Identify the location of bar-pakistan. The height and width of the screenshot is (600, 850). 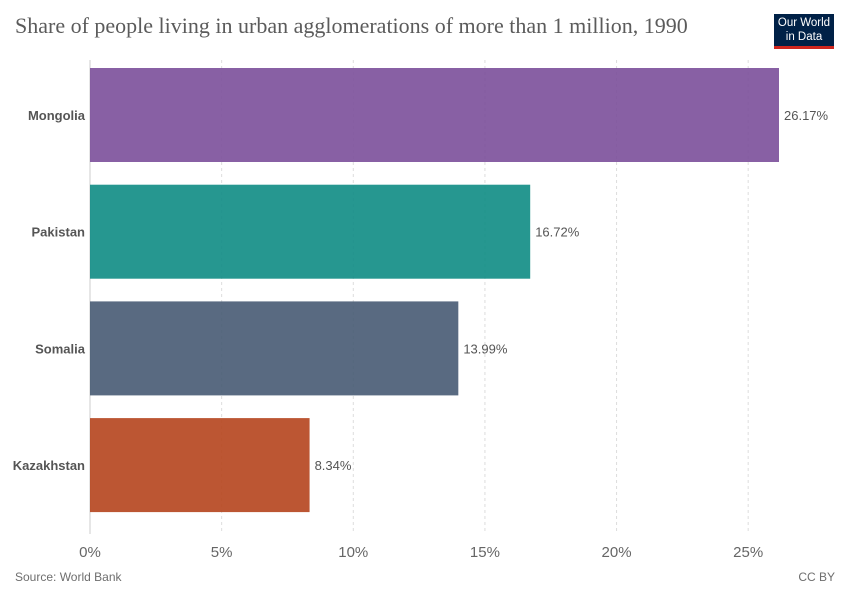
(310, 231).